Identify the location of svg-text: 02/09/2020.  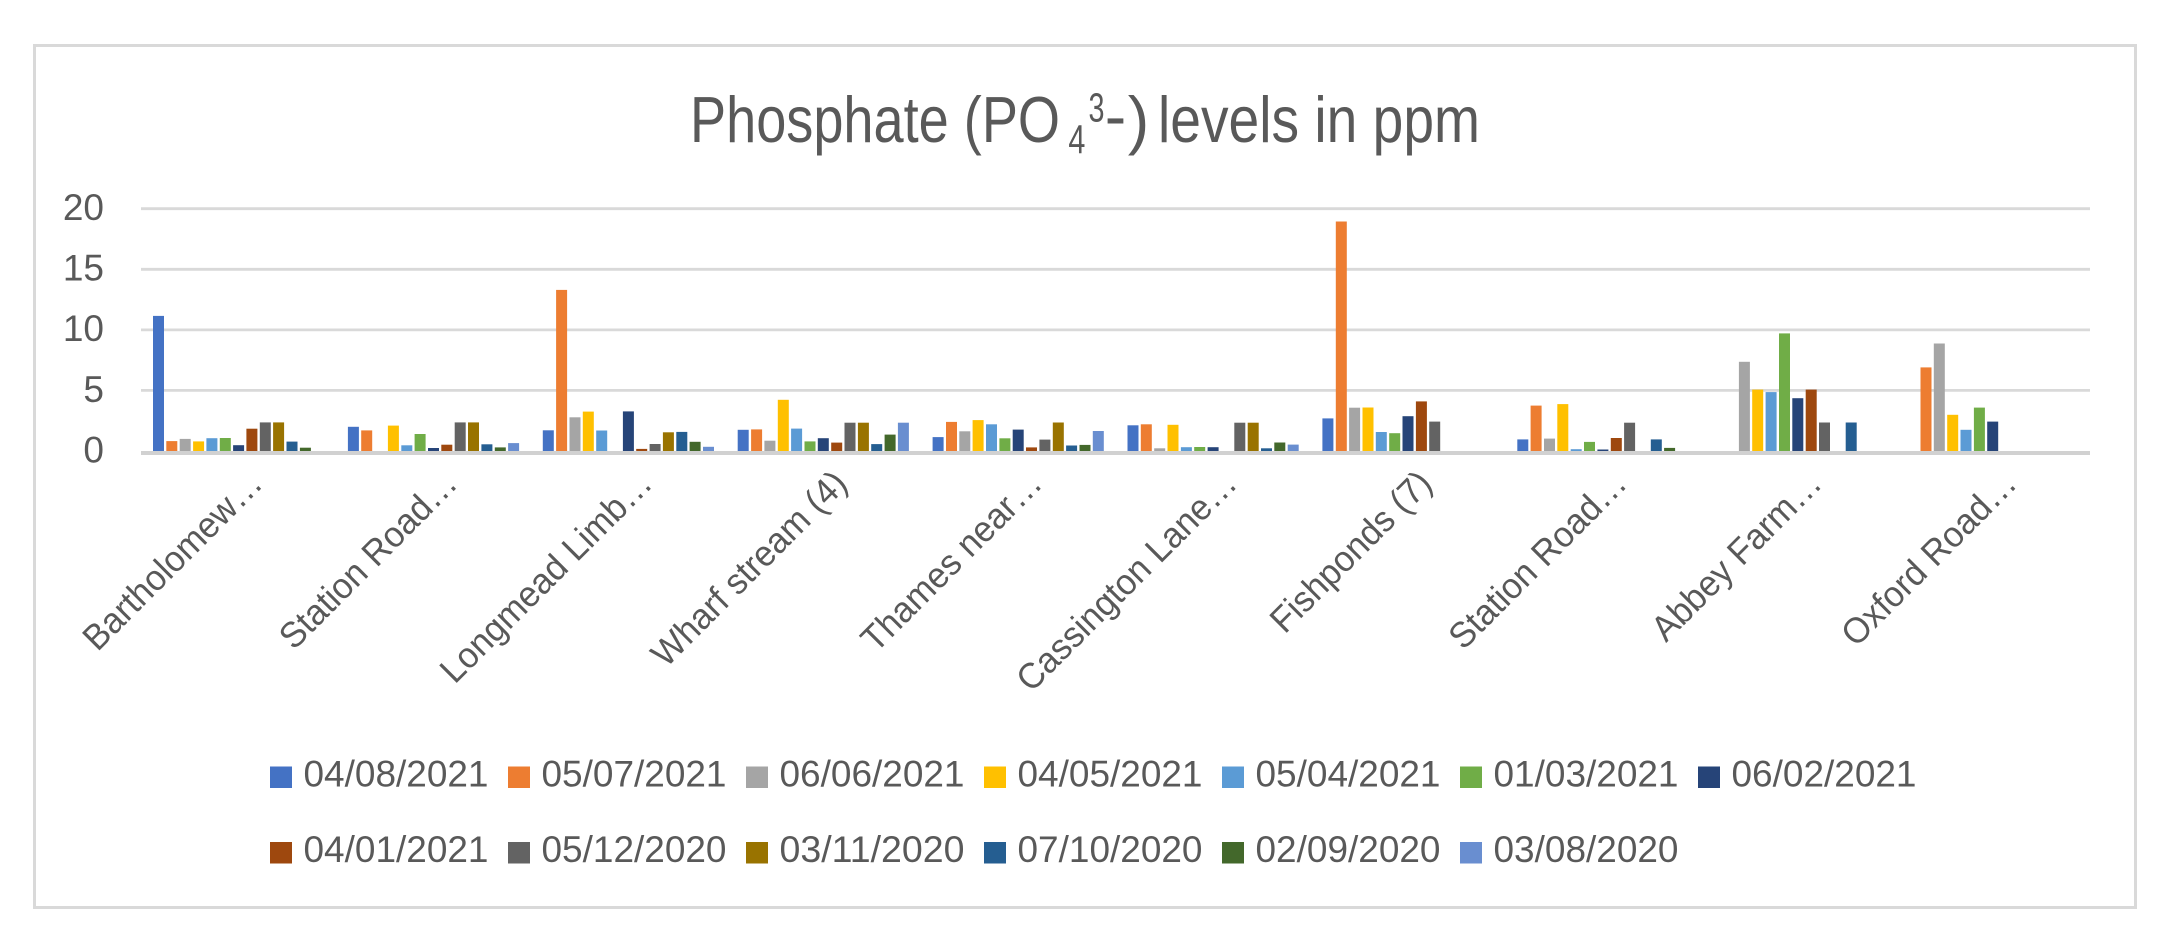
(1348, 849).